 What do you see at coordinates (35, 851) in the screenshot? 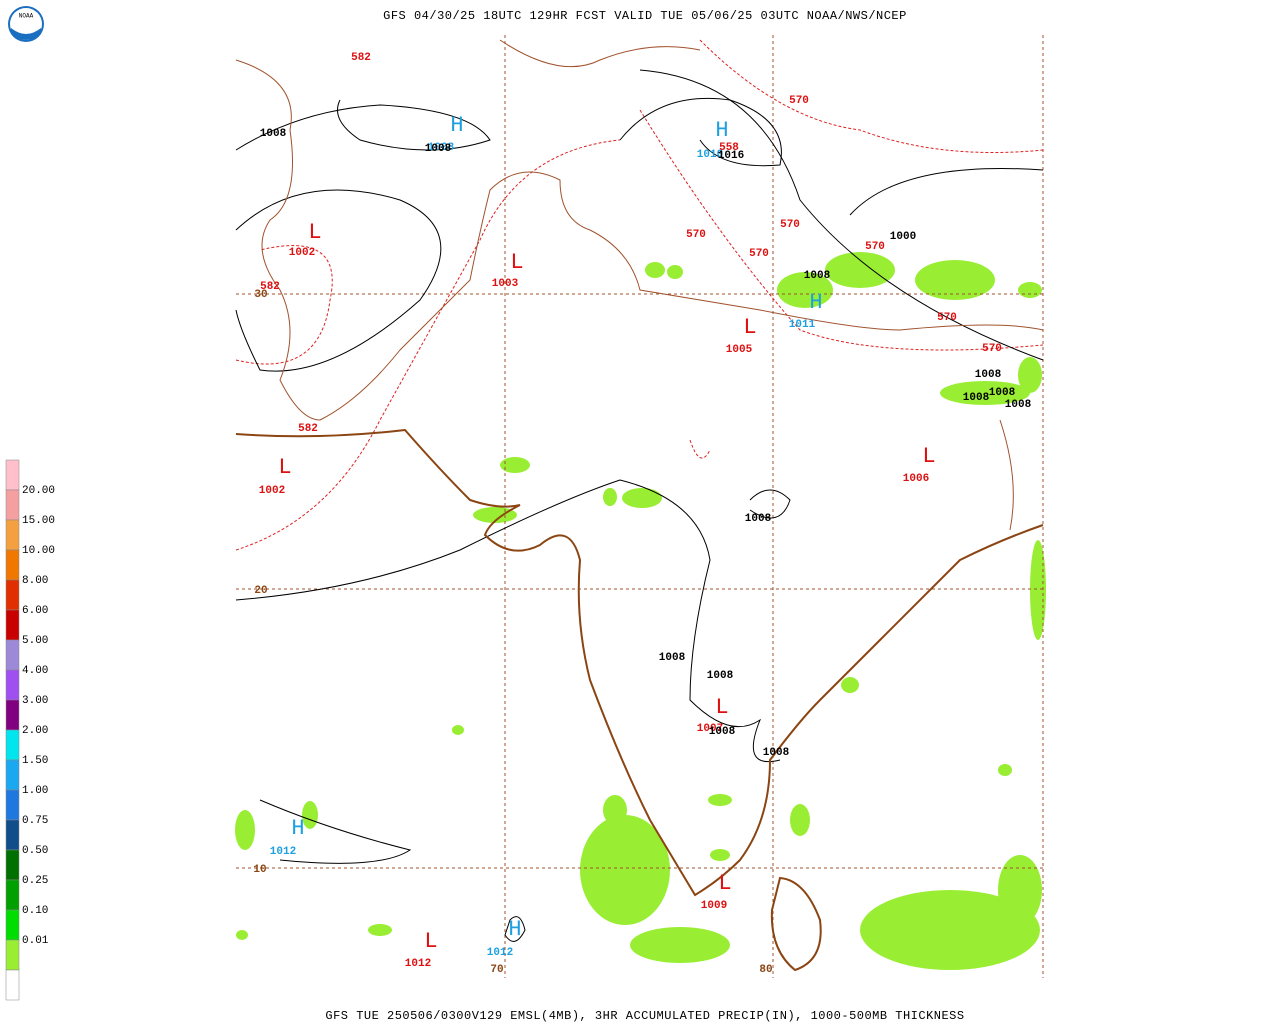
I see `legend-label: 0.50` at bounding box center [35, 851].